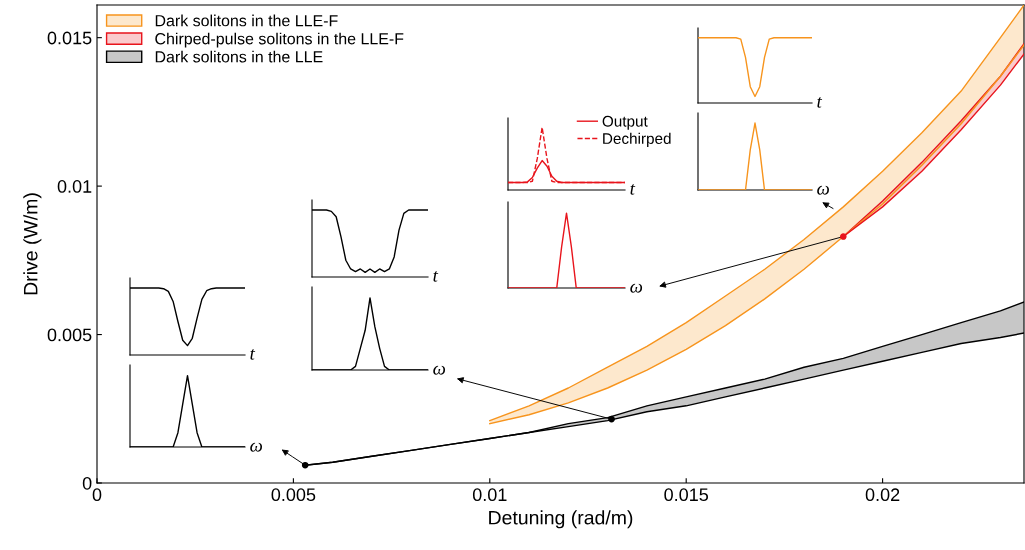  What do you see at coordinates (293, 495) in the screenshot?
I see `x-tick-label: 0.005` at bounding box center [293, 495].